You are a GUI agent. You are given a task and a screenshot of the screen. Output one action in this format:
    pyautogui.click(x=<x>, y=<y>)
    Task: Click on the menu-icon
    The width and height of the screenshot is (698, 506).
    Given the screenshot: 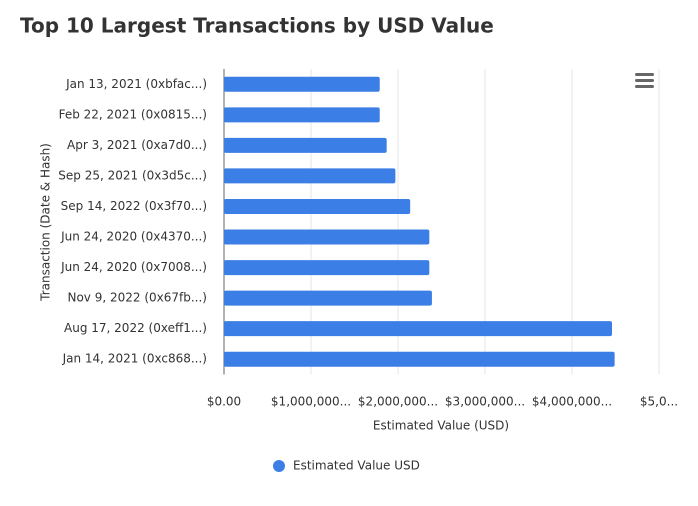 What is the action you would take?
    pyautogui.click(x=644, y=80)
    